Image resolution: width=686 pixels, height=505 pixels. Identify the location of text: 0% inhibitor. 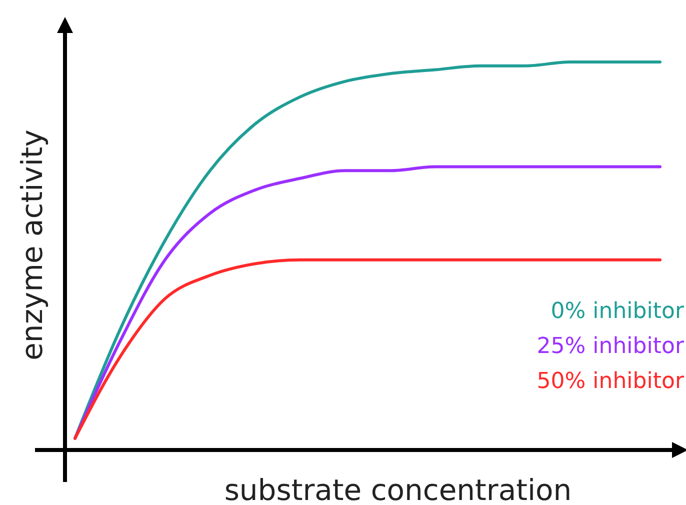
(617, 311).